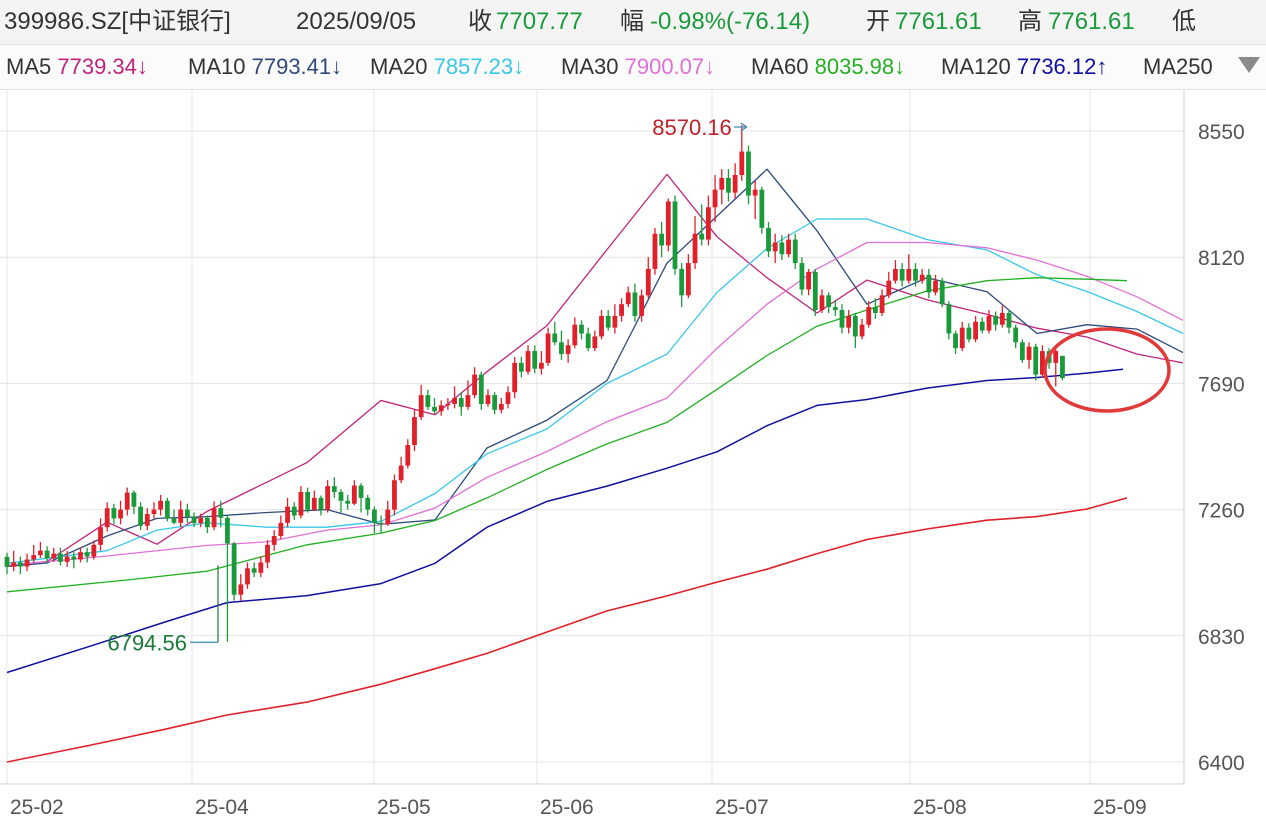 The image size is (1266, 826). I want to click on ma5-legend: MA5 7739.34↓, so click(77, 67).